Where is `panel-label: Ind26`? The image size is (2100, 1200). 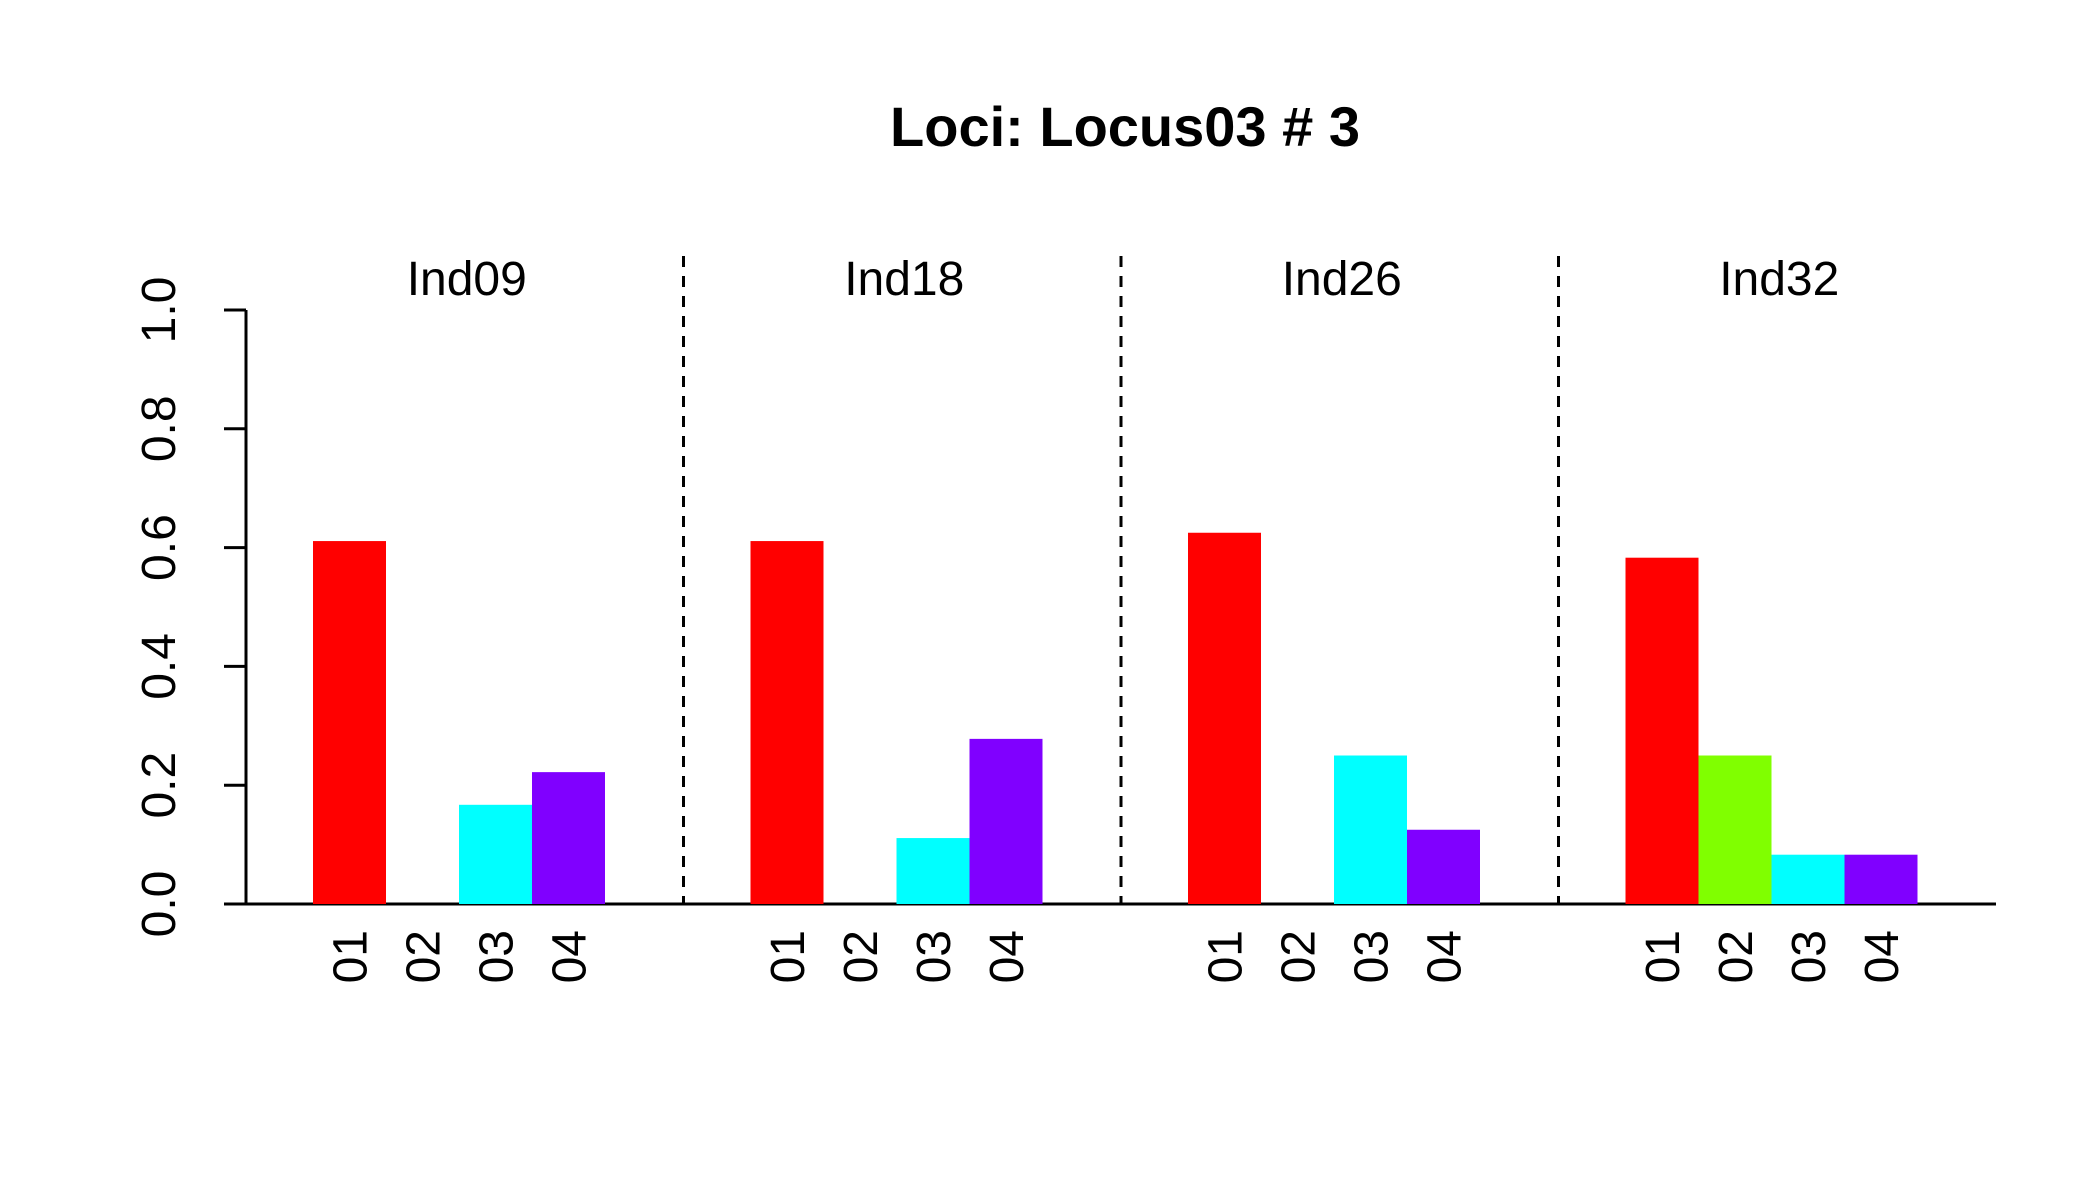
panel-label: Ind26 is located at coordinates (1342, 279).